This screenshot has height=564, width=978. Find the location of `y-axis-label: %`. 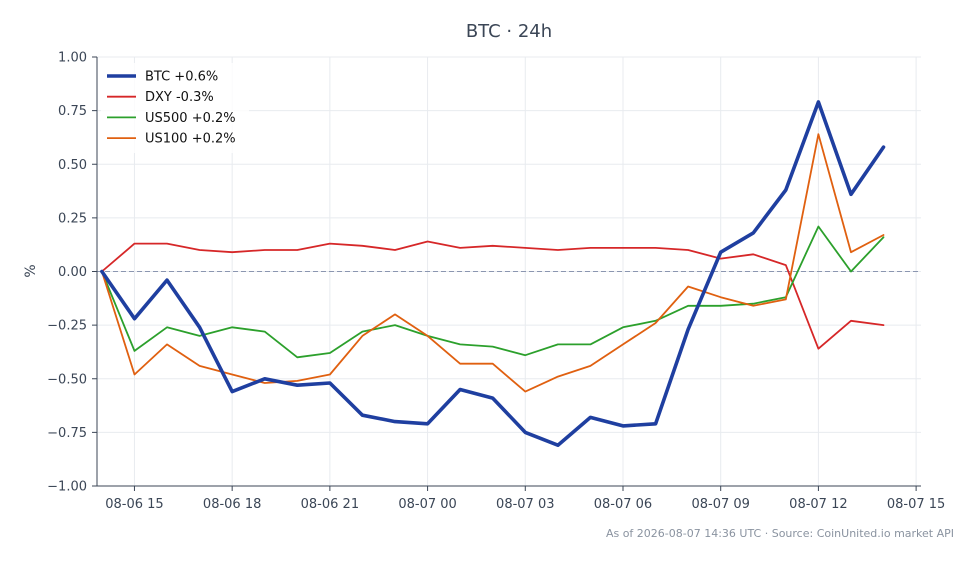

y-axis-label: % is located at coordinates (31, 270).